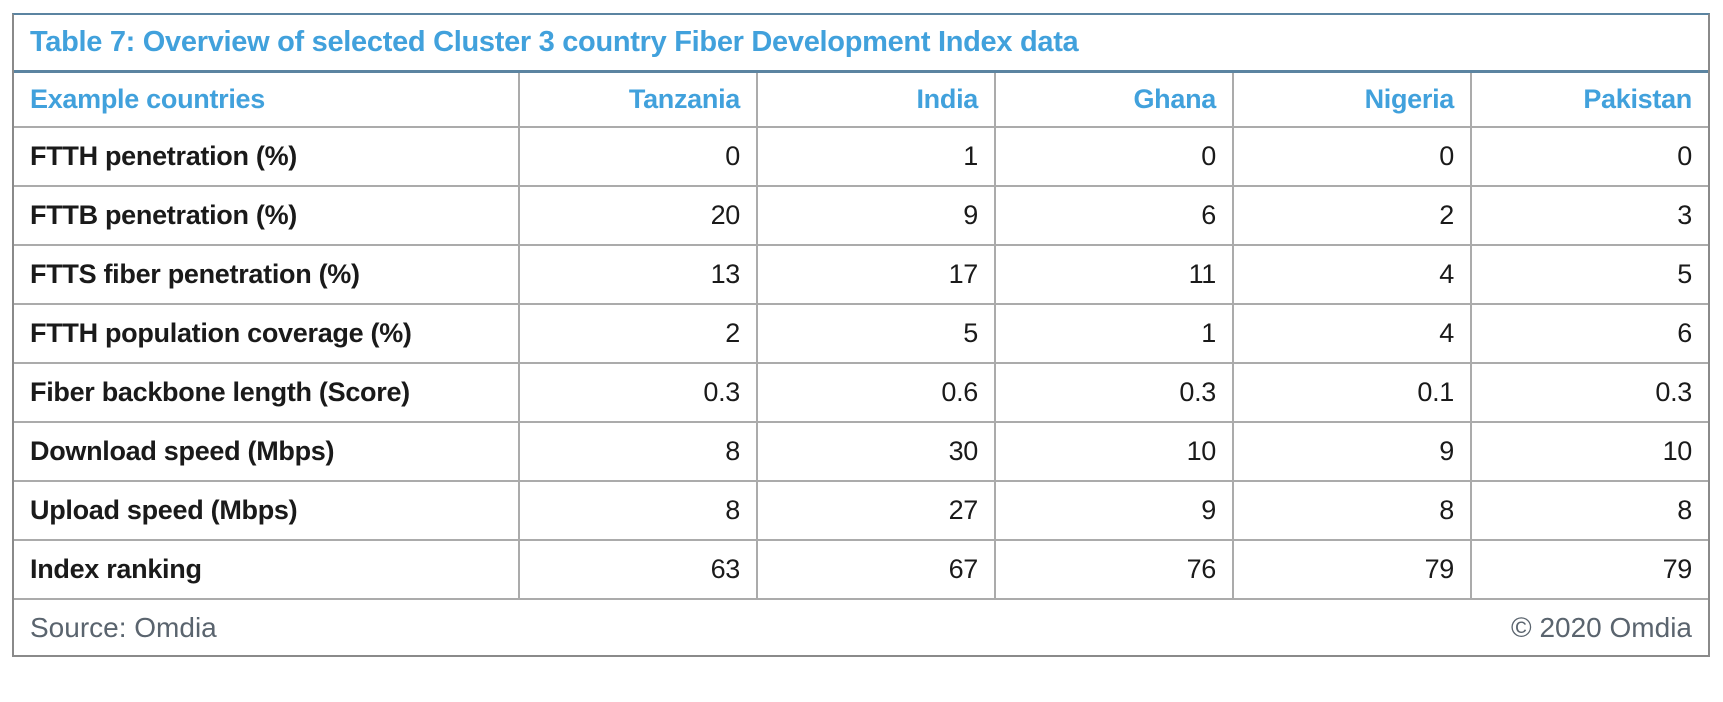 The height and width of the screenshot is (702, 1723). What do you see at coordinates (266, 450) in the screenshot?
I see `row-label-download-speed: Download speed (Mbps)` at bounding box center [266, 450].